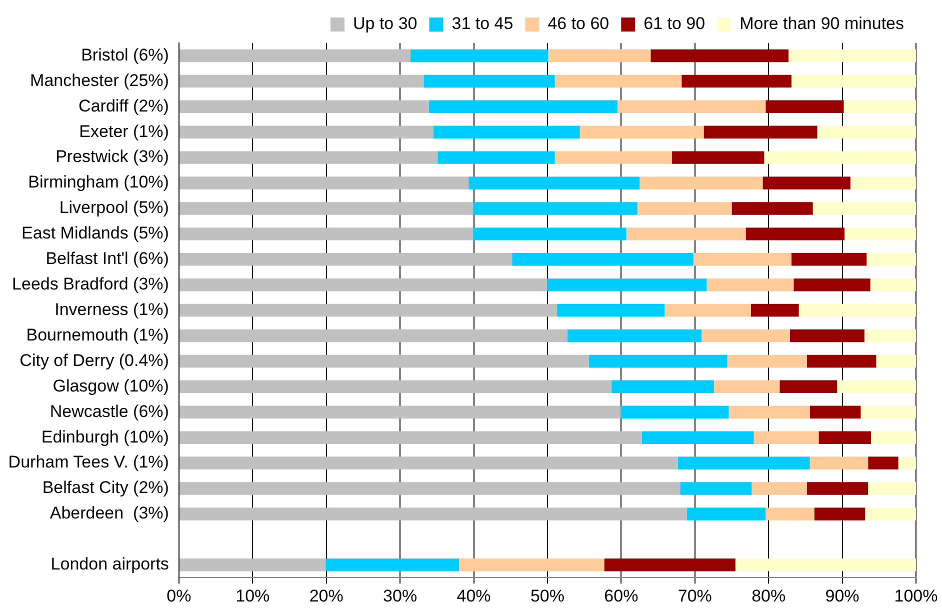  What do you see at coordinates (326, 596) in the screenshot?
I see `x-tick-label: 20%` at bounding box center [326, 596].